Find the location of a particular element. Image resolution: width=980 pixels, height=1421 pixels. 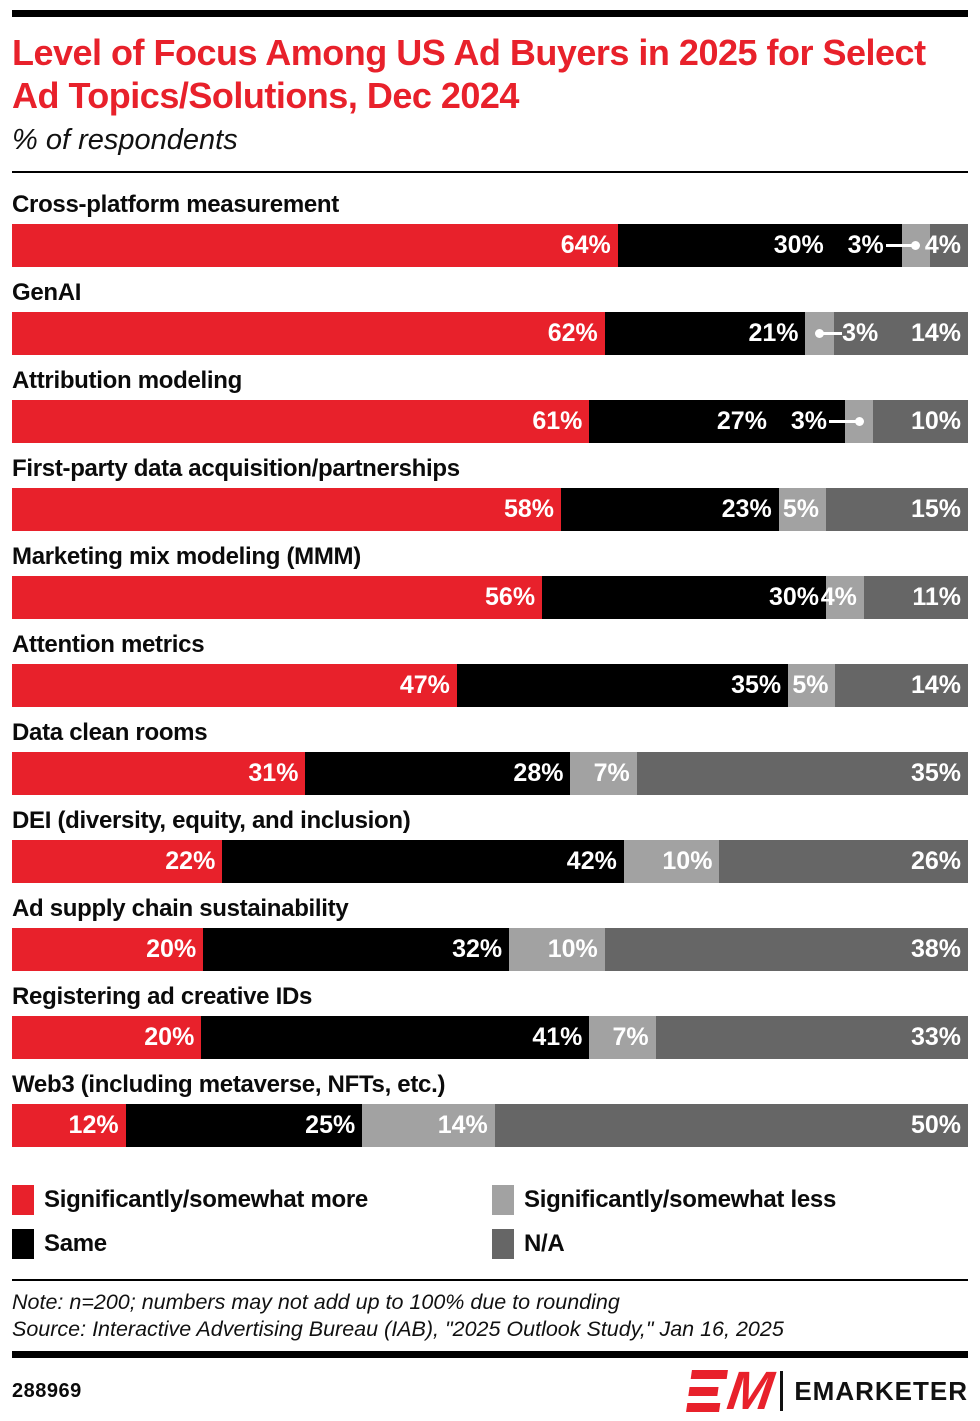

value-label: 33% is located at coordinates (935, 1037).